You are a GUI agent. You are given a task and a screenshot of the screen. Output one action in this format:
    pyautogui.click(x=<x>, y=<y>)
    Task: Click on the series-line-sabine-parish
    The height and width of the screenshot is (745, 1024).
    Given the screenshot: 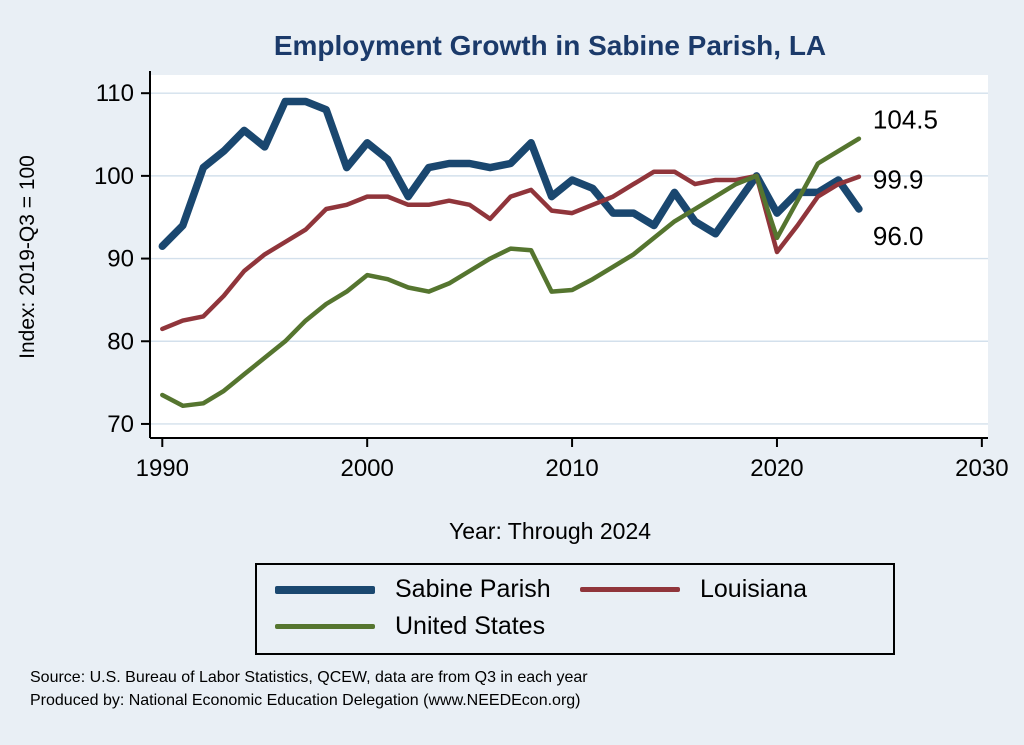 What is the action you would take?
    pyautogui.click(x=510, y=173)
    